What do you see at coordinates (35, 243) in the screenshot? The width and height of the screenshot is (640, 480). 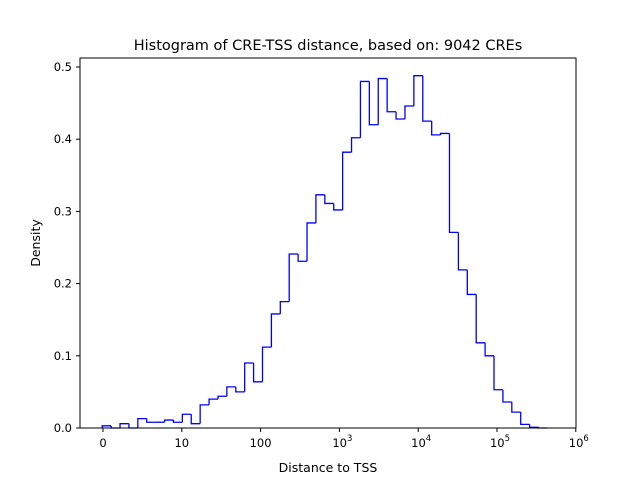 I see `y-axis-label: Density` at bounding box center [35, 243].